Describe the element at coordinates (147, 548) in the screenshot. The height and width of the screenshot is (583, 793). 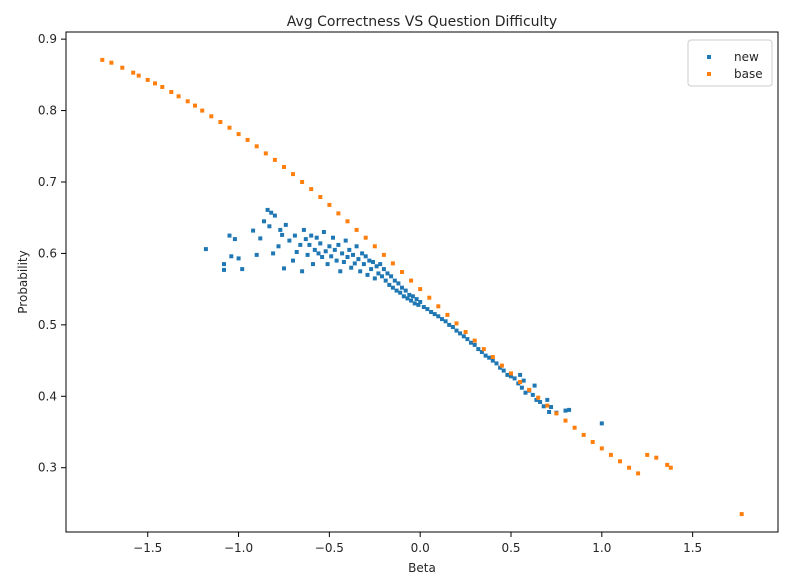
I see `x-tick-label: −1.5` at that location.